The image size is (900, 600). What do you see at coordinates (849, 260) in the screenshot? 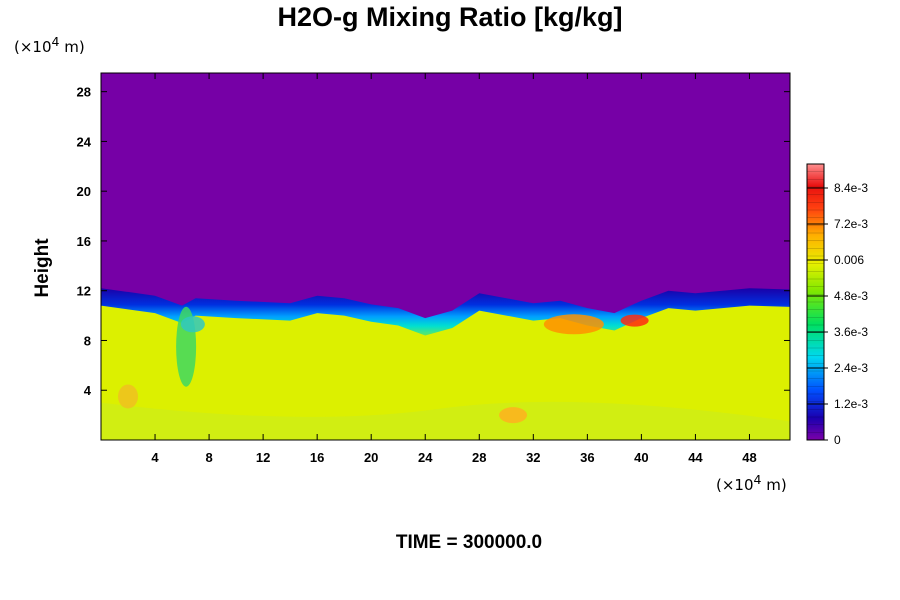
I see `colorbar-tick-label: 0.006` at bounding box center [849, 260].